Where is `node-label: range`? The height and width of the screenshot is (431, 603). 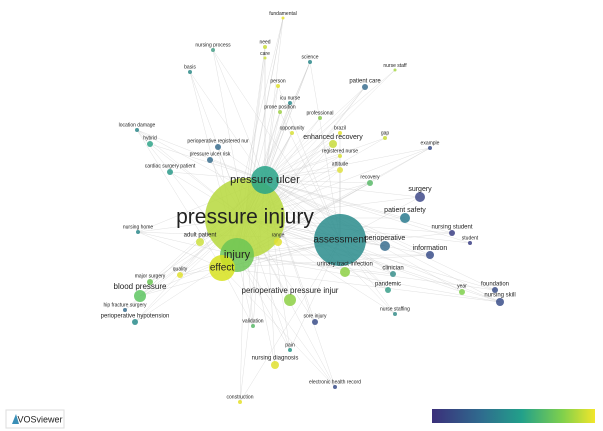
node-label: range is located at coordinates (278, 235).